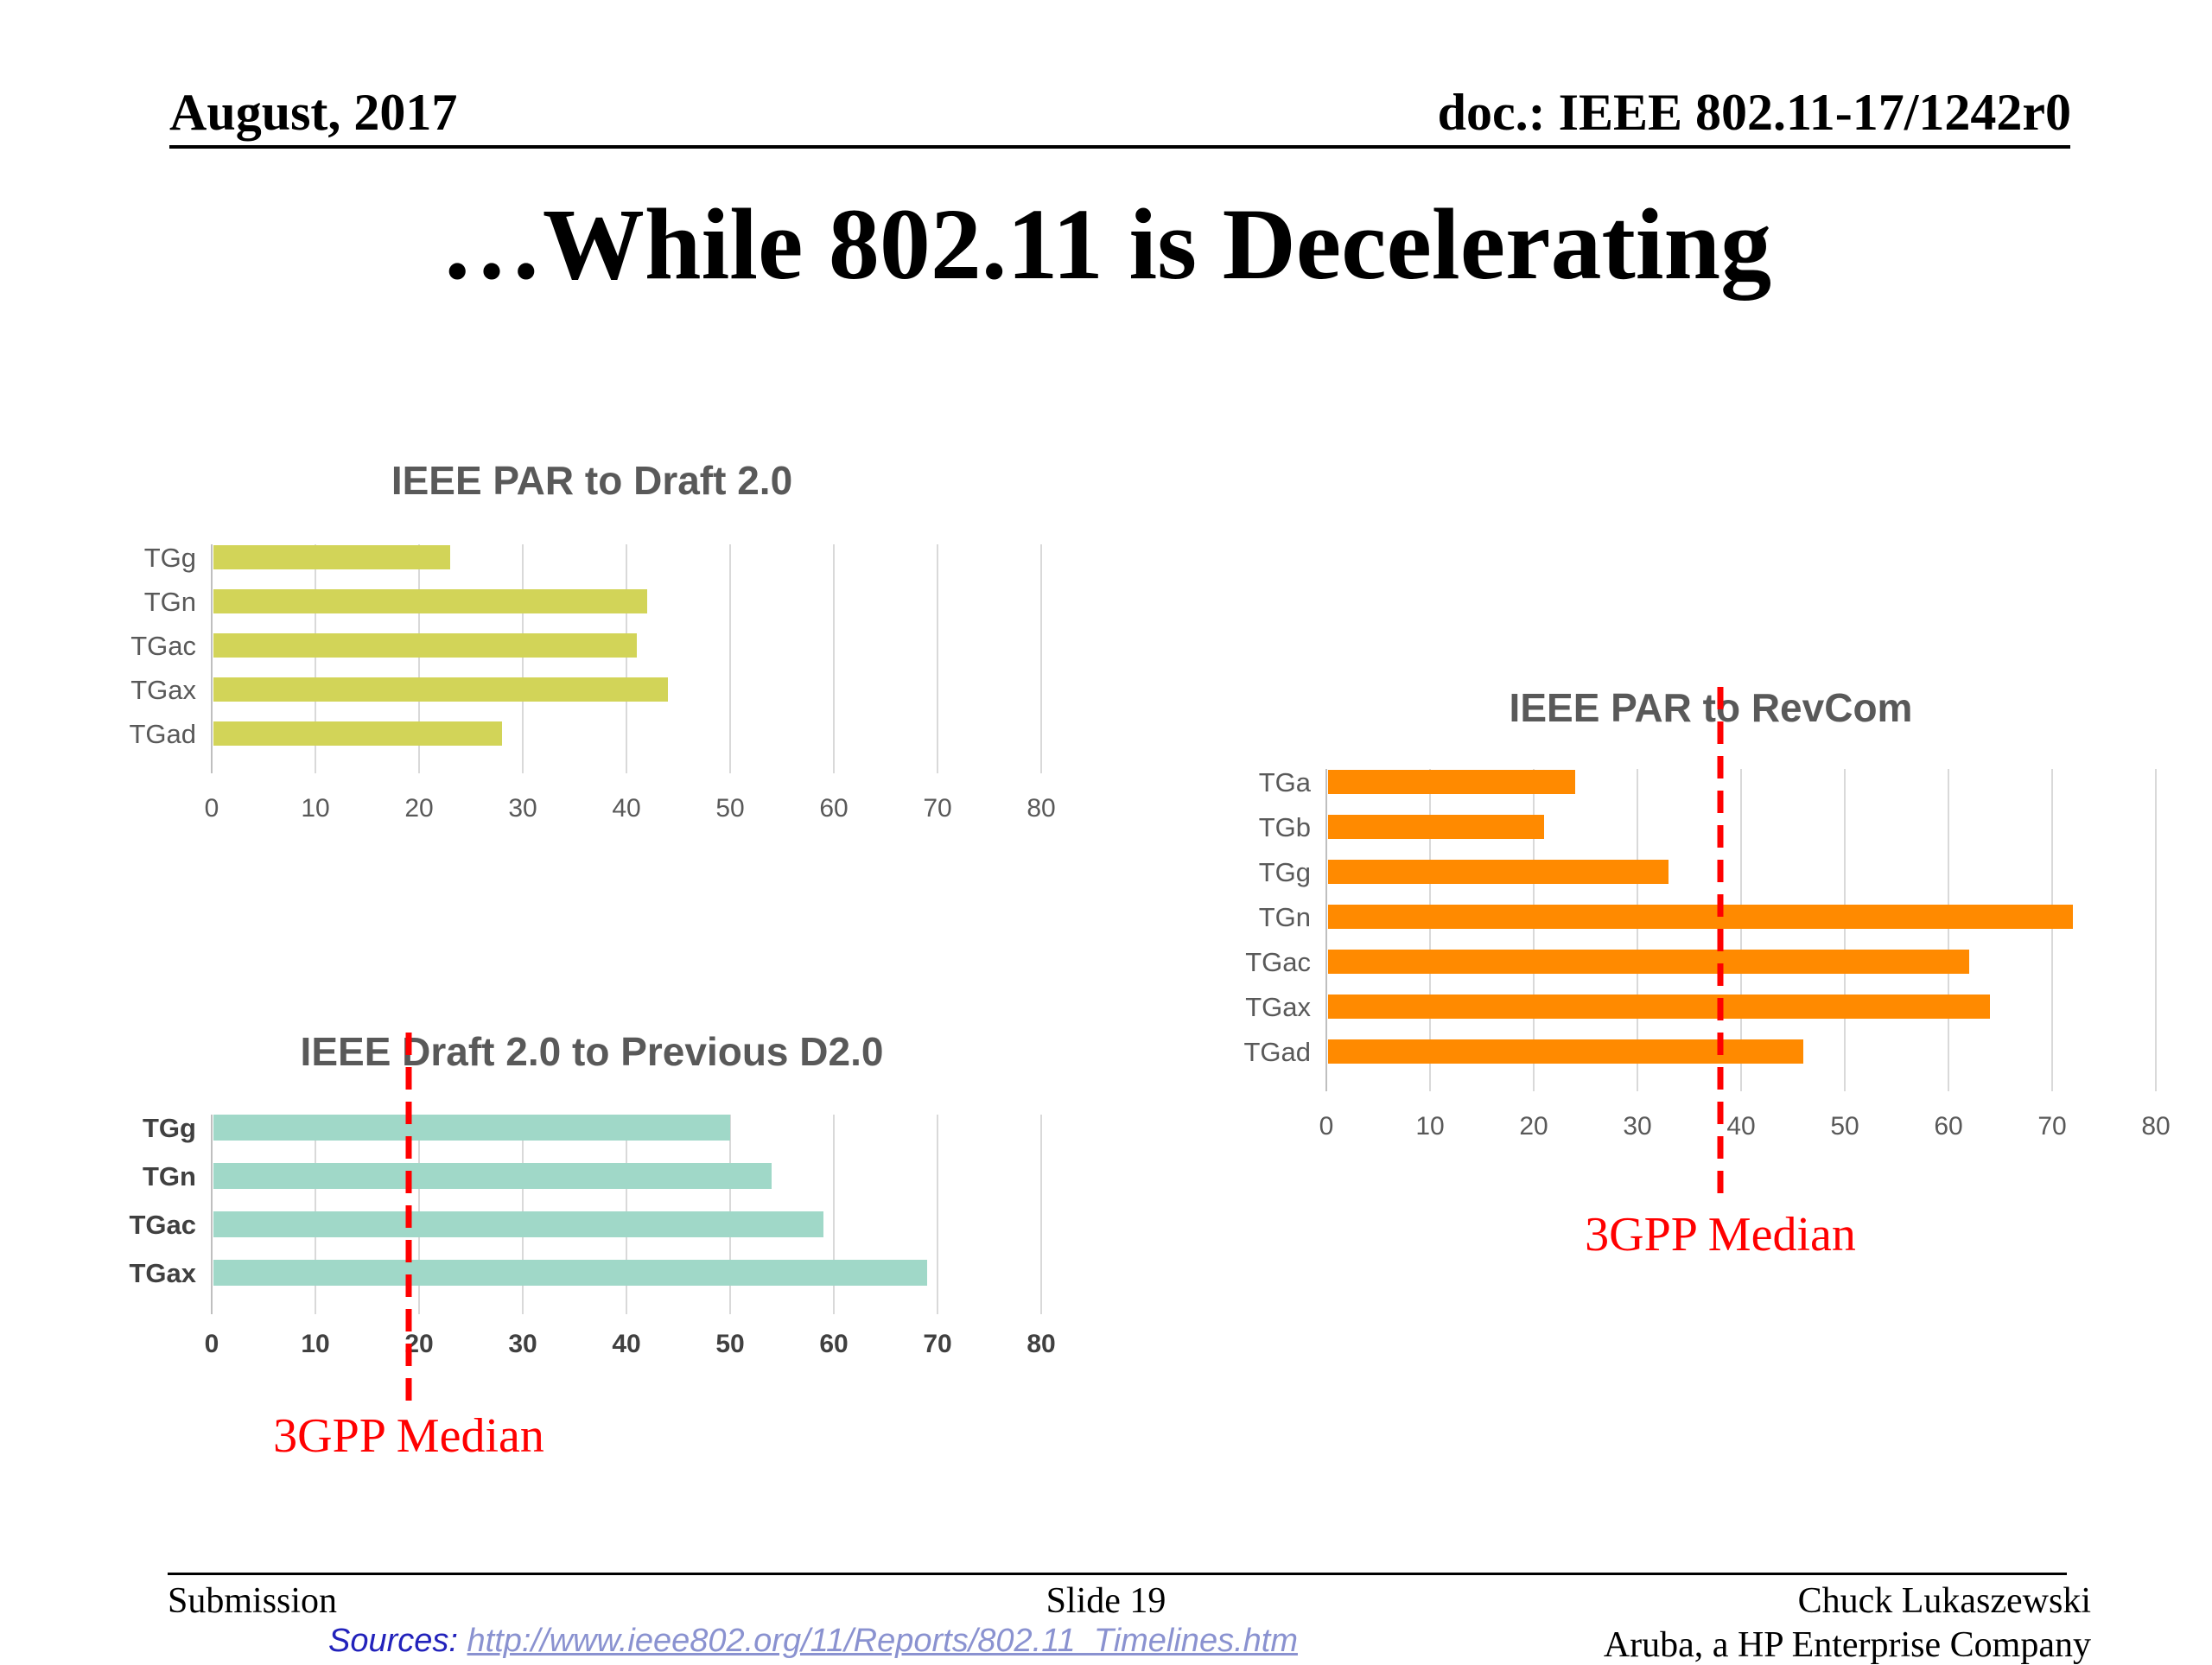 The height and width of the screenshot is (1665, 2212). I want to click on footer-submission: Submission, so click(253, 1601).